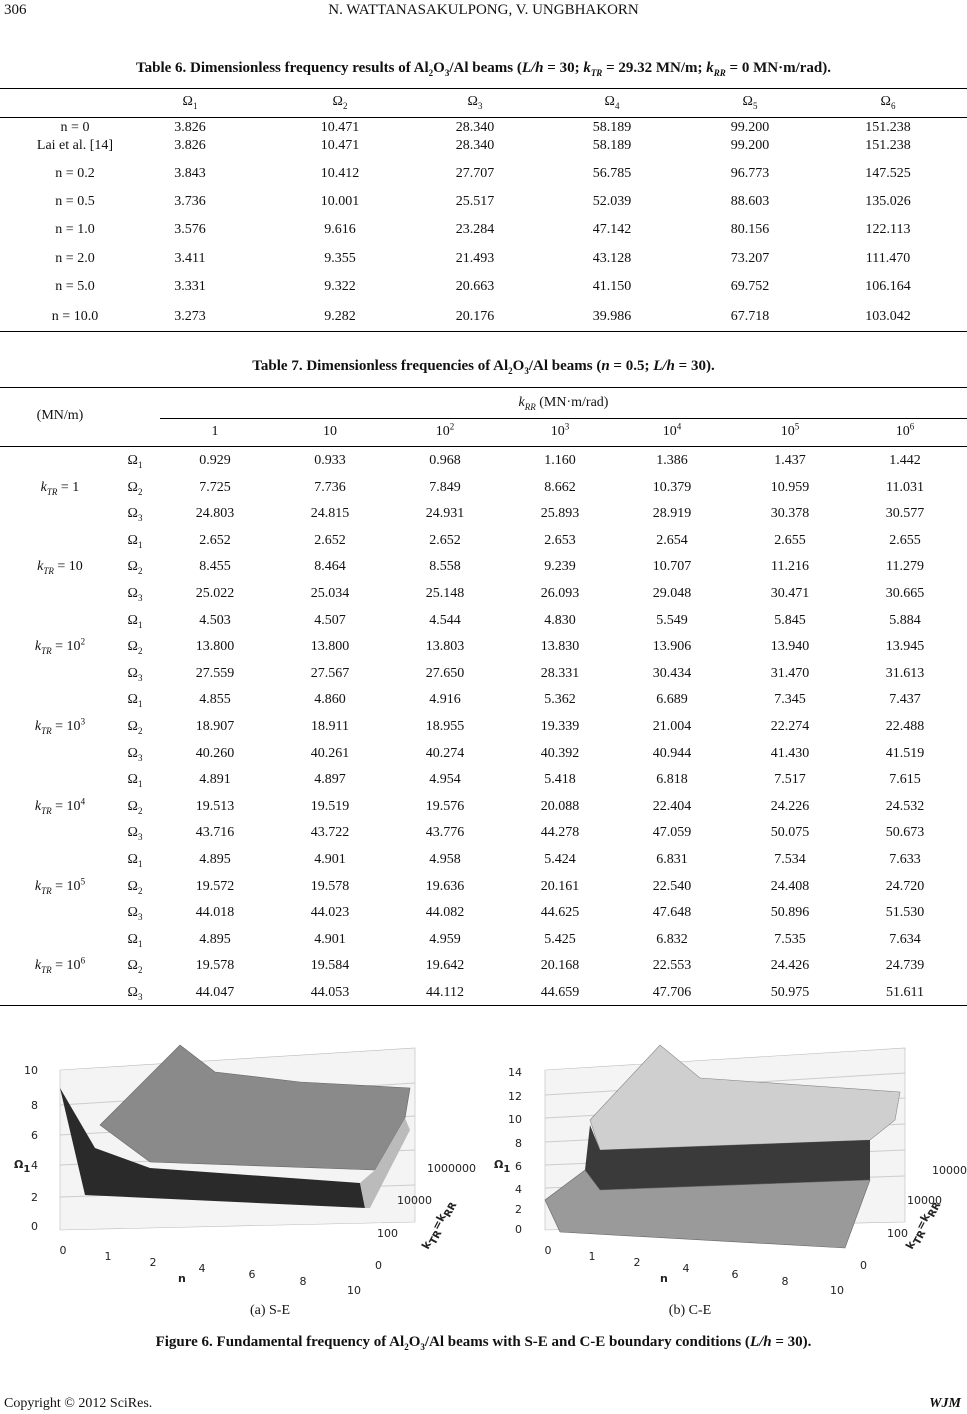  What do you see at coordinates (518, 1209) in the screenshot?
I see `z-tick-label: 2` at bounding box center [518, 1209].